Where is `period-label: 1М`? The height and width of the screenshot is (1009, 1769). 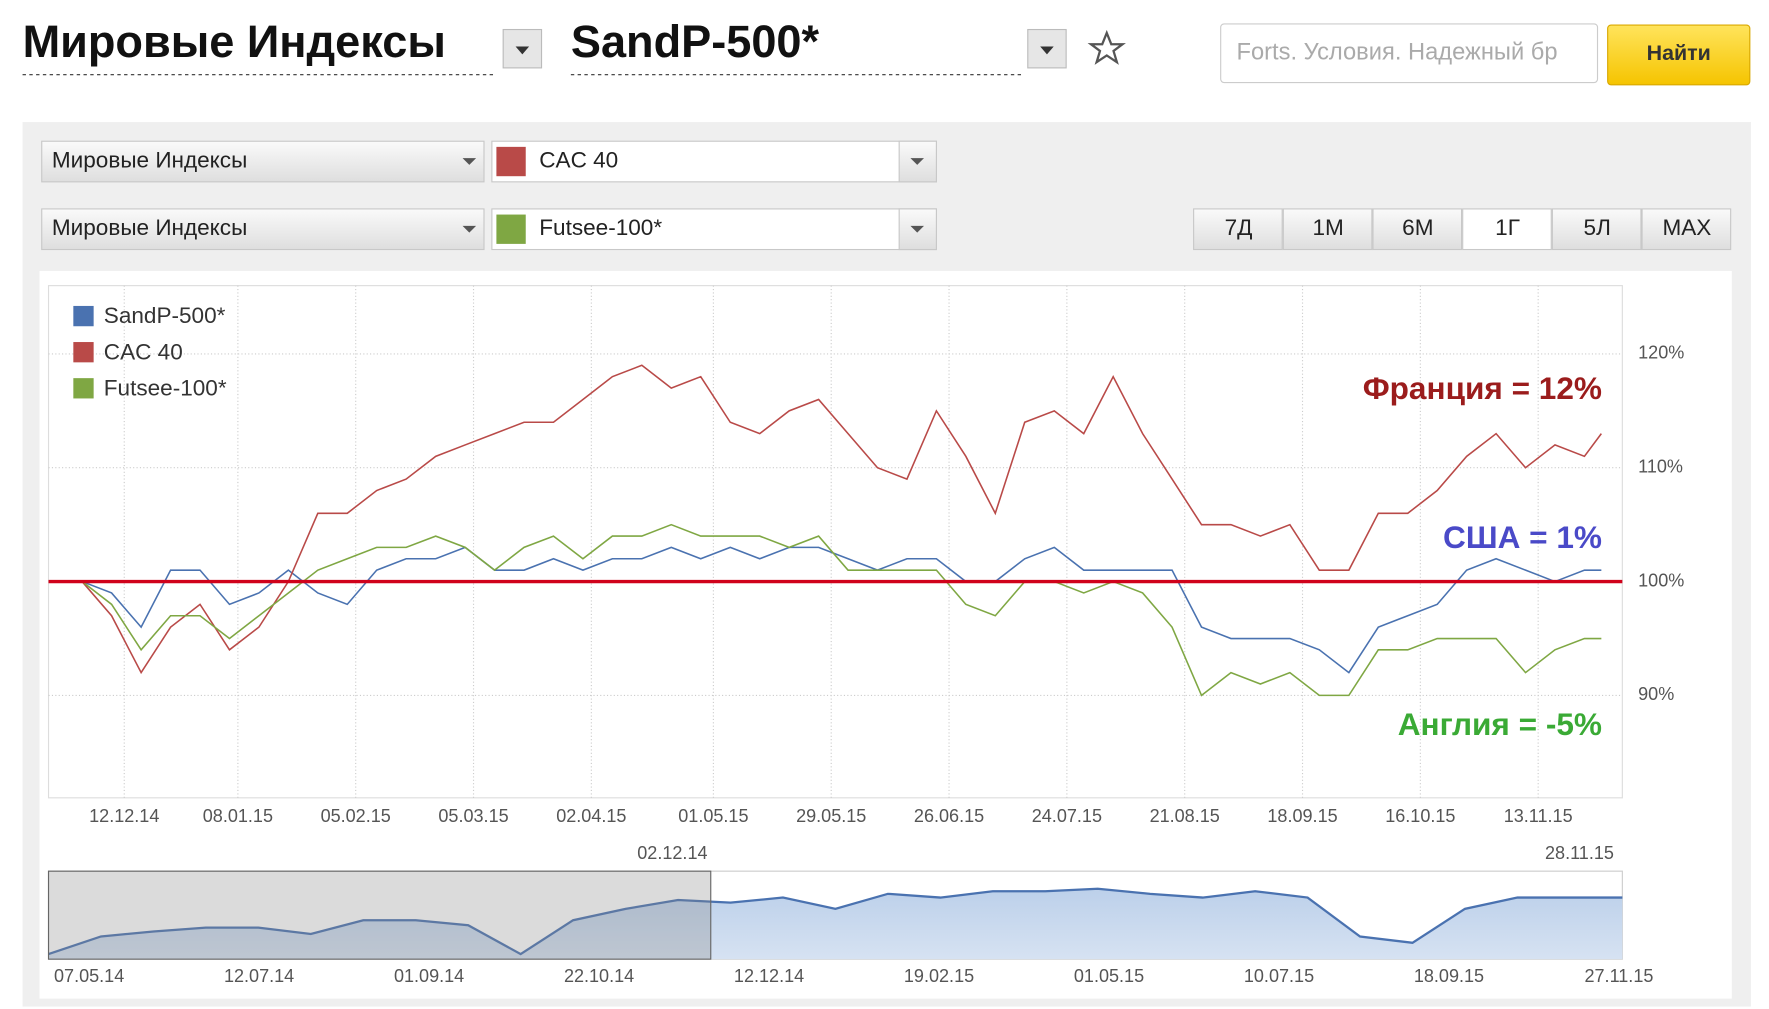
period-label: 1М is located at coordinates (1327, 227).